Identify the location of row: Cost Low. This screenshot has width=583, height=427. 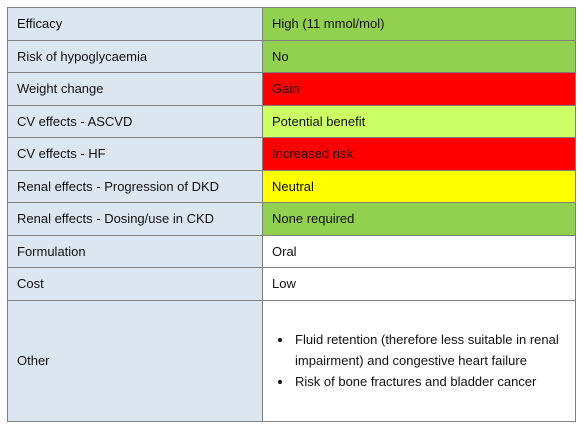
(291, 284).